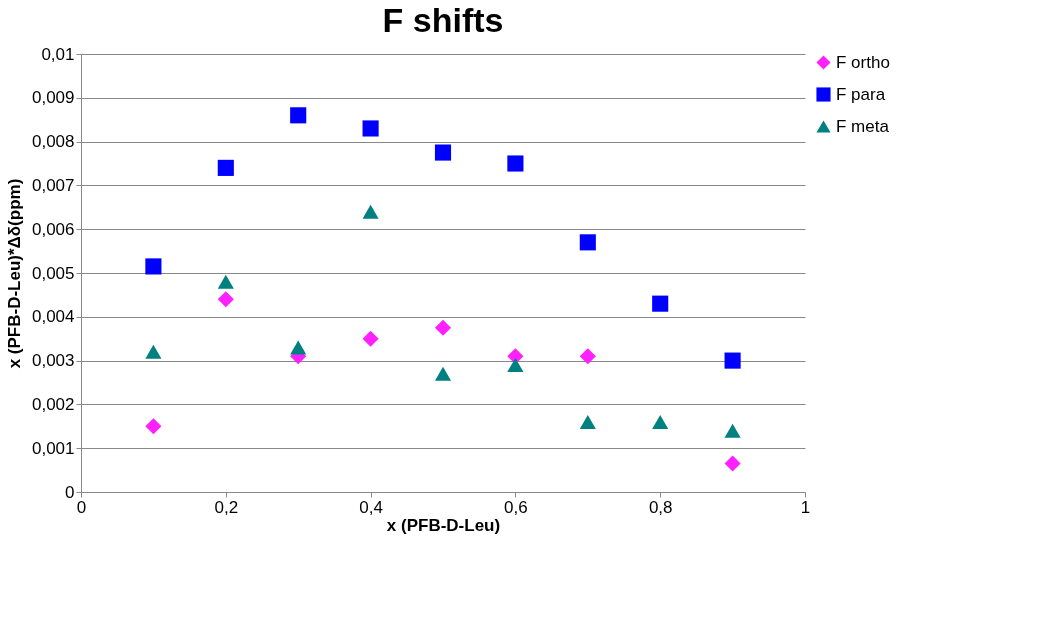 Image resolution: width=1051 pixels, height=639 pixels. What do you see at coordinates (863, 126) in the screenshot?
I see `legend-label: F meta` at bounding box center [863, 126].